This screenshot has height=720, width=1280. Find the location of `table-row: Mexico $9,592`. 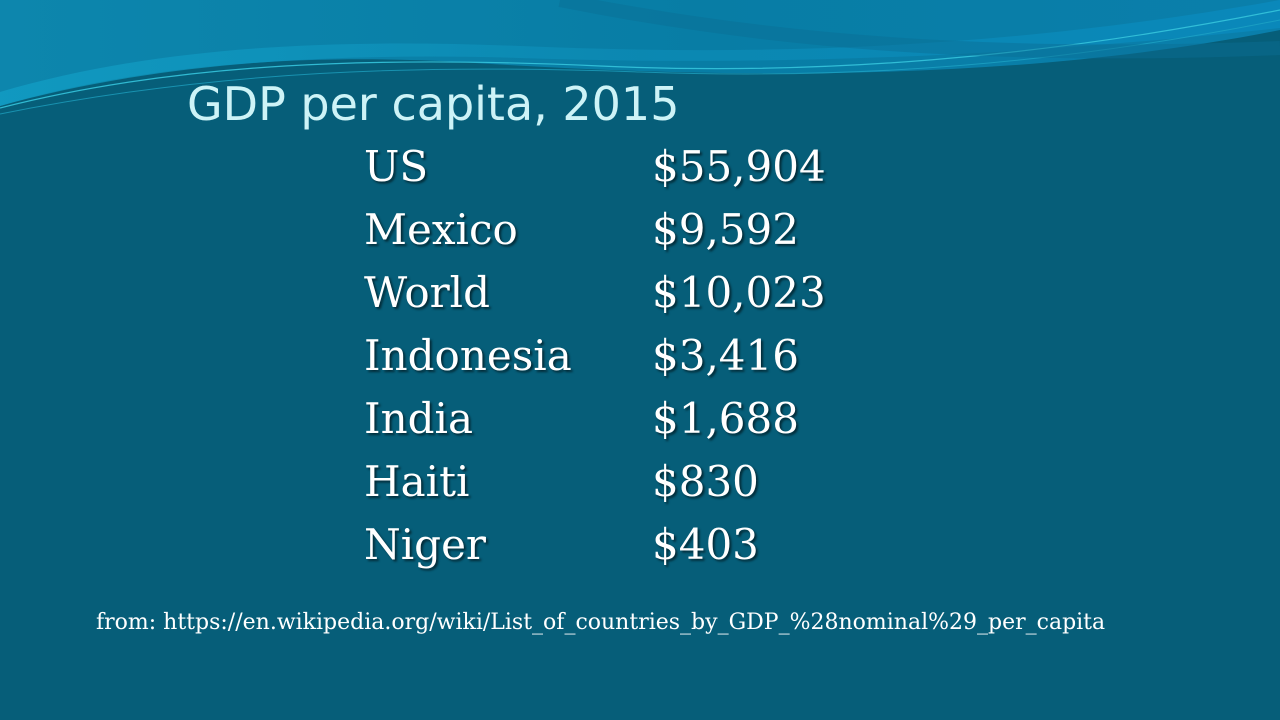

table-row: Mexico $9,592 is located at coordinates (624, 229).